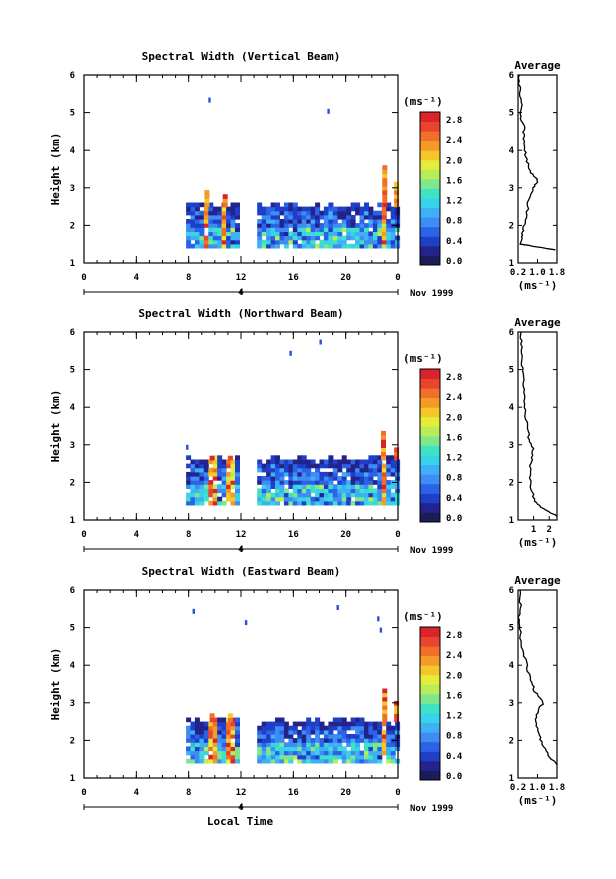 The height and width of the screenshot is (879, 616). Describe the element at coordinates (72, 741) in the screenshot. I see `y-tick-label: 2` at that location.